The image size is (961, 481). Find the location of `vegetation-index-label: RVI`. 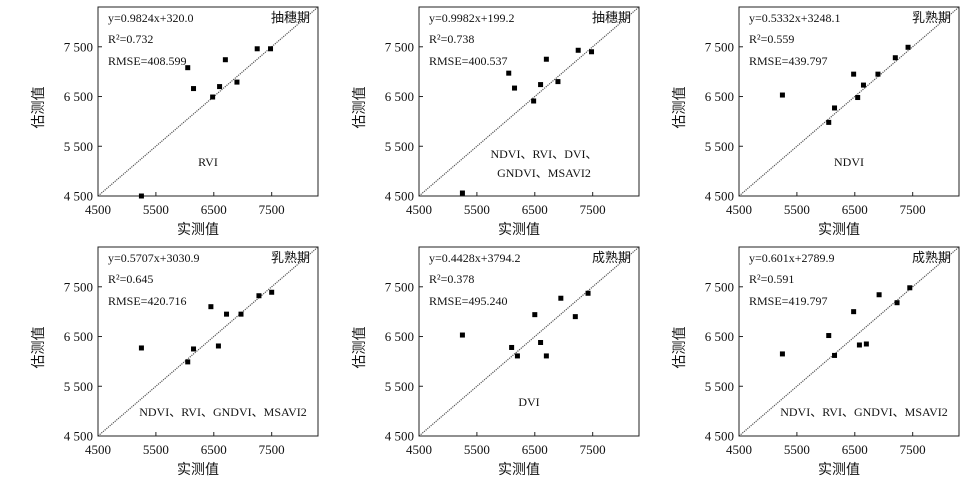

vegetation-index-label: RVI is located at coordinates (208, 162).